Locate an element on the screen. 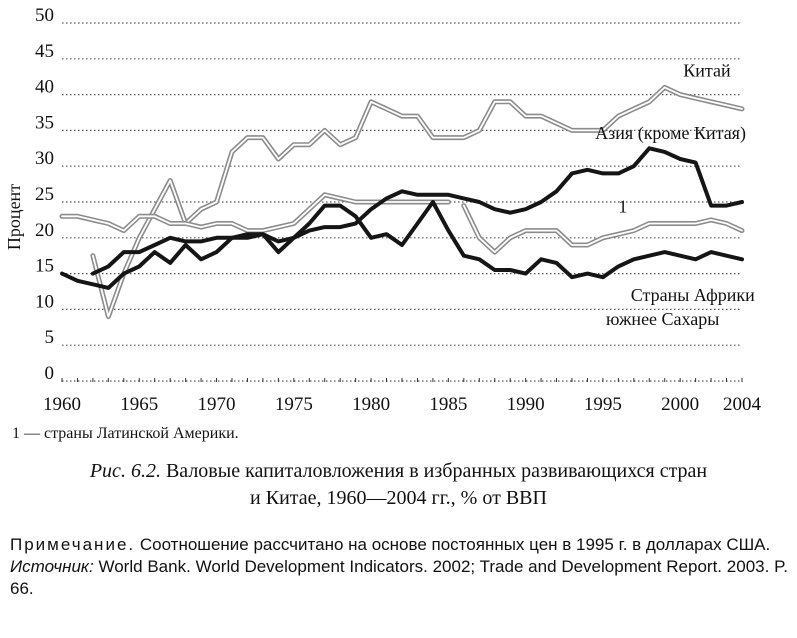 This screenshot has width=797, height=638. y-tick-label: 35 is located at coordinates (44, 122).